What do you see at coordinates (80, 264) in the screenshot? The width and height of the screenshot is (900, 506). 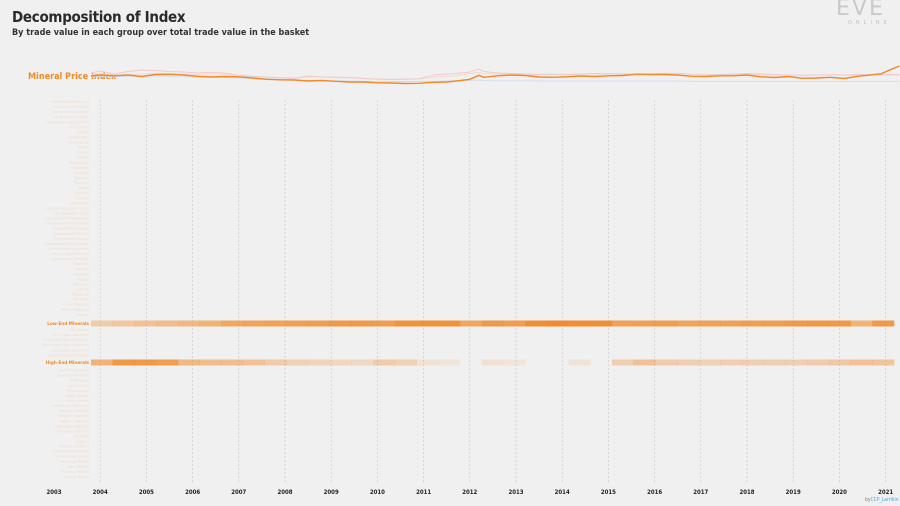 I see `row-label-faint: Tritanium` at bounding box center [80, 264].